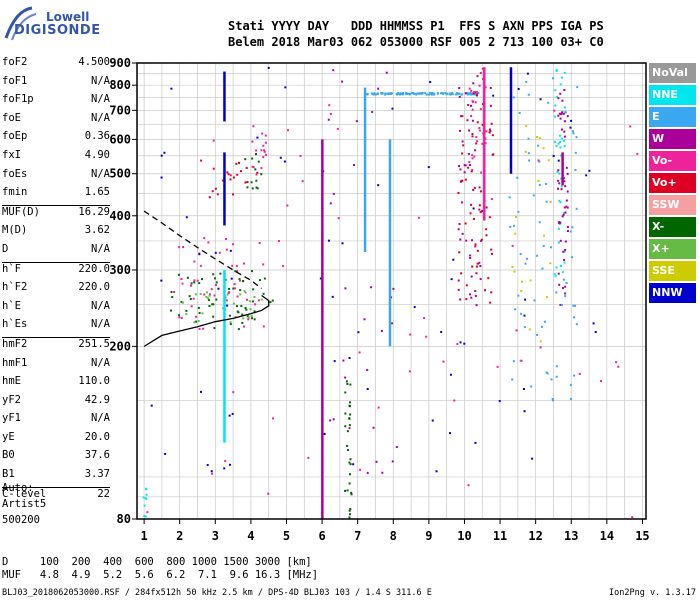 Image resolution: width=700 pixels, height=600 pixels. I want to click on antenna-icon, so click(20, 23).